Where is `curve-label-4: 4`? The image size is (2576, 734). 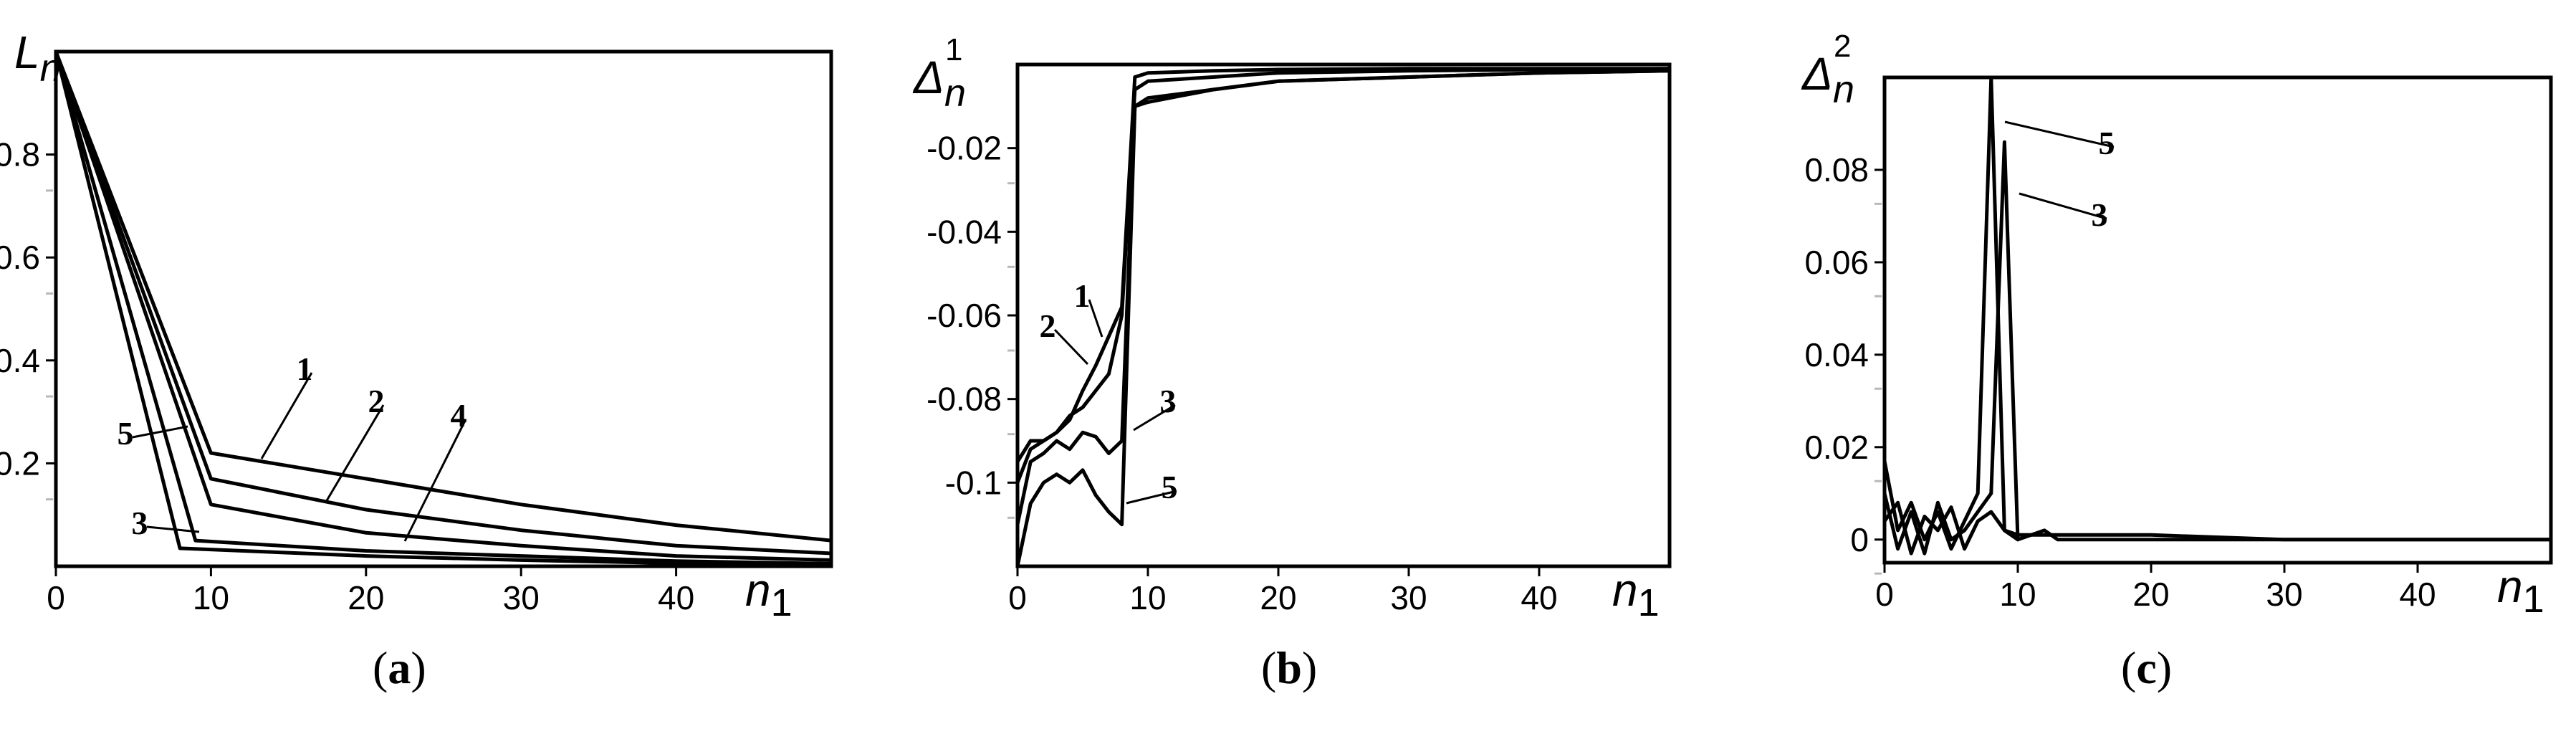 curve-label-4: 4 is located at coordinates (459, 415).